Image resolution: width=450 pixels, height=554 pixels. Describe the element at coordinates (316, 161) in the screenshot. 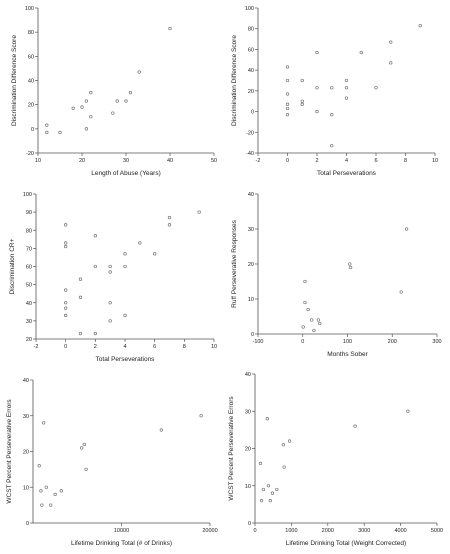

I see `x-tick-label: 2` at that location.